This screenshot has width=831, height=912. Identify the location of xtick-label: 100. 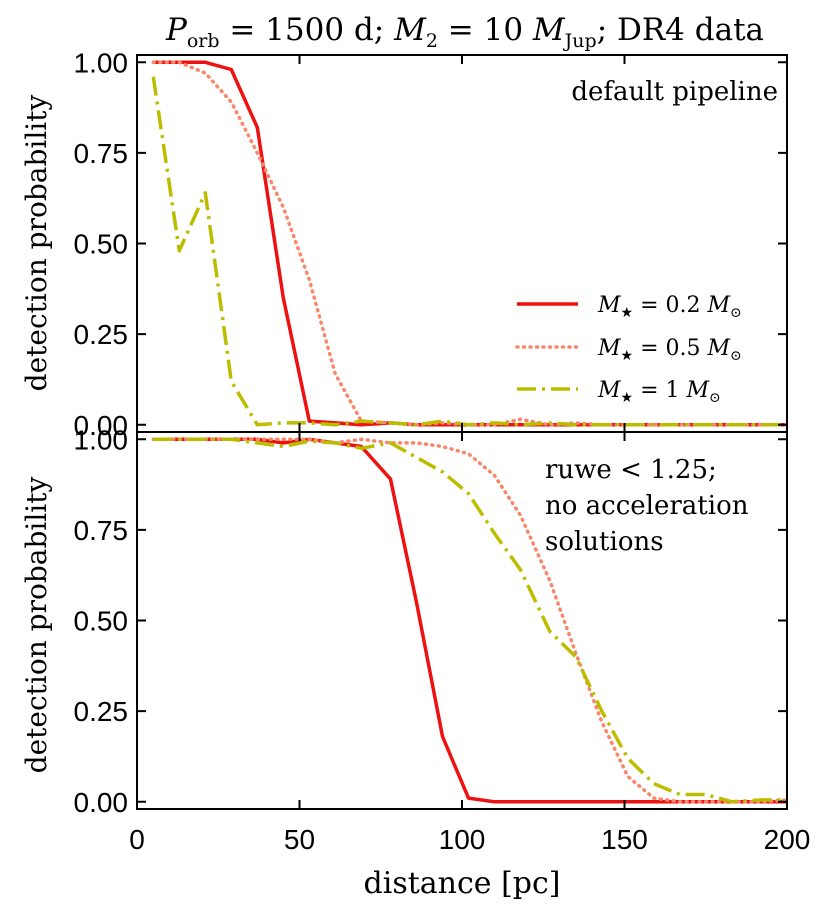
(462, 839).